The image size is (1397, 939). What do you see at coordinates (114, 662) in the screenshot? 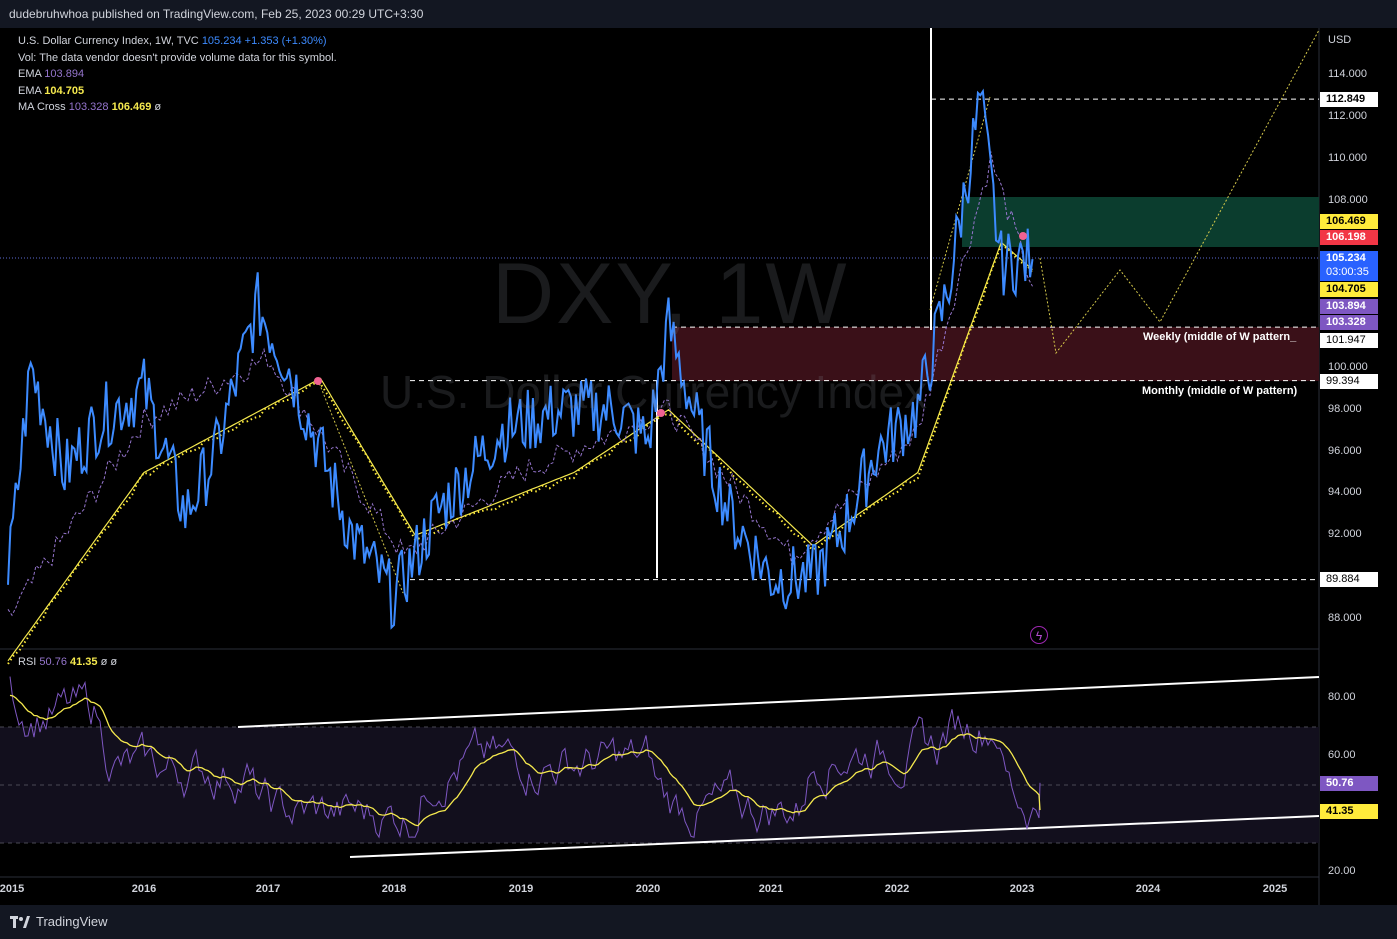
I see `rsi-v4: ø` at bounding box center [114, 662].